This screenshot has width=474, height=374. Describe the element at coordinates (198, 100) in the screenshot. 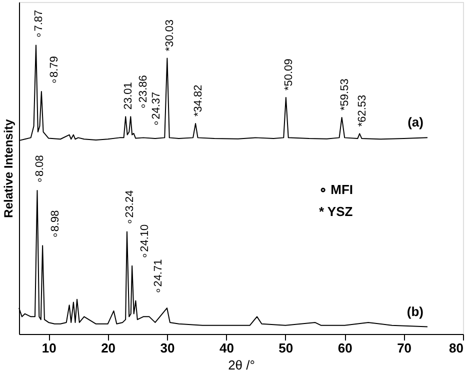

I see `annotation: *34.82` at that location.